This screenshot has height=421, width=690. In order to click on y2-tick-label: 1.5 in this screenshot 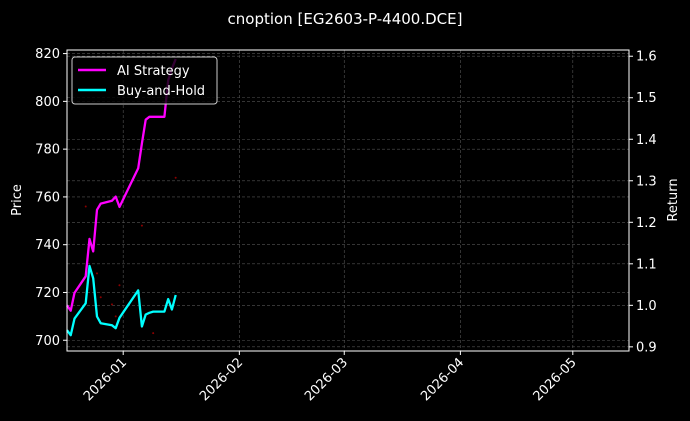, I will do `click(646, 98)`.